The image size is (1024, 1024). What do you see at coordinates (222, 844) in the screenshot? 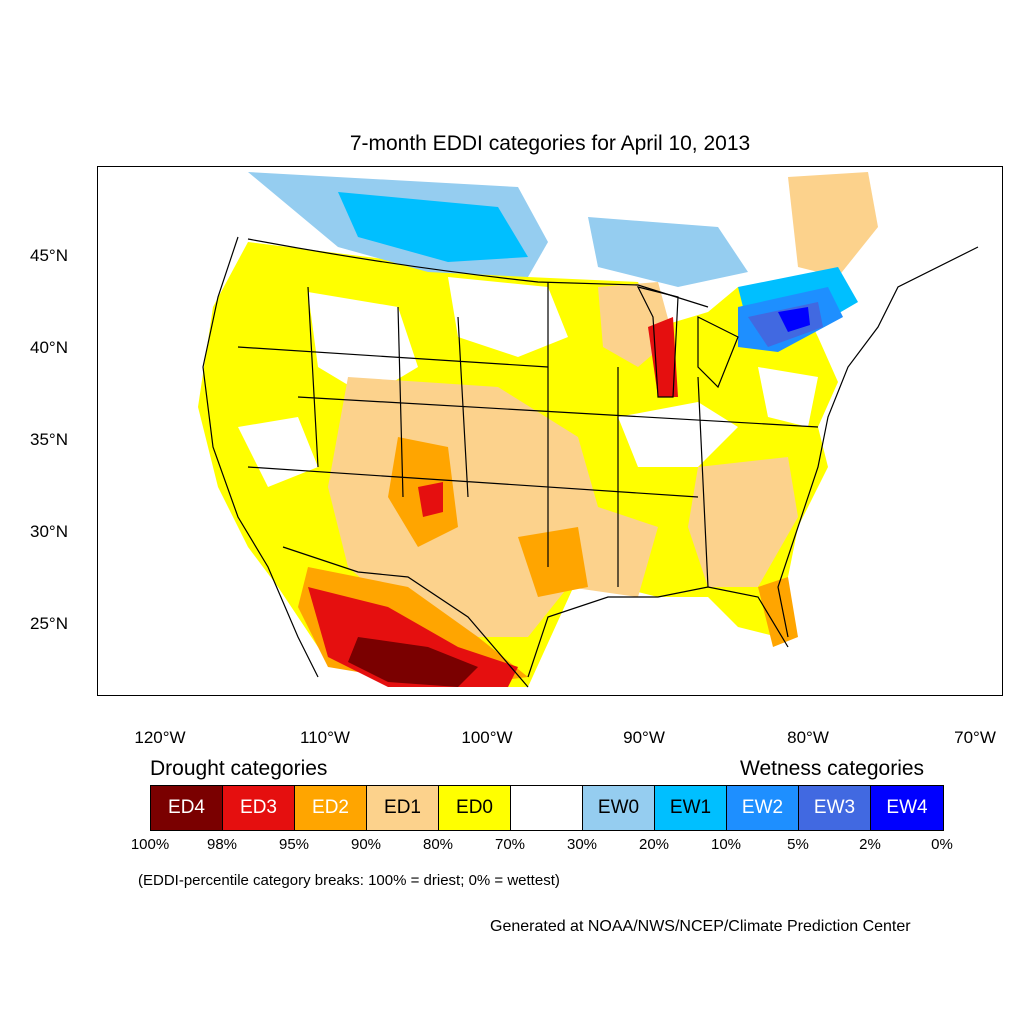
I see `percentile-label: 98%` at bounding box center [222, 844].